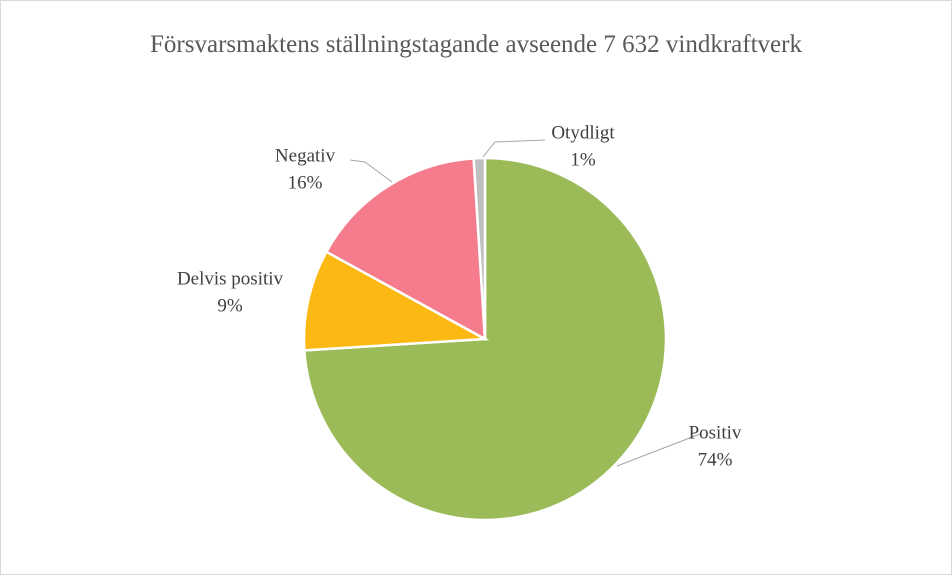 The image size is (952, 575). I want to click on category-label: Delvis positiv, so click(230, 278).